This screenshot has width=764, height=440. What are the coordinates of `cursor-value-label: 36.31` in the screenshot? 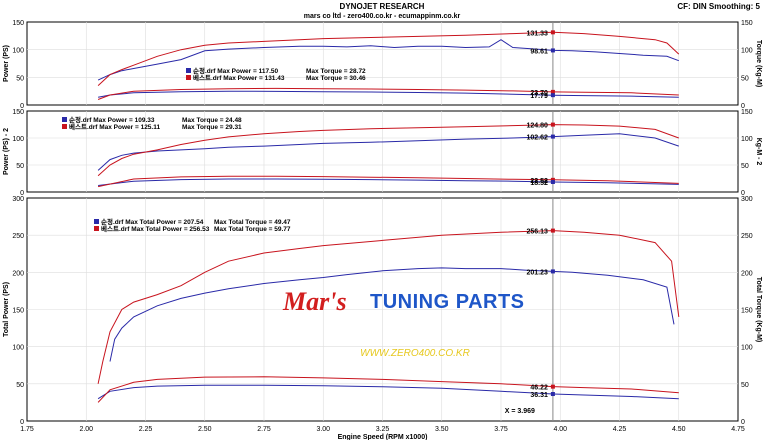 It's located at (539, 395).